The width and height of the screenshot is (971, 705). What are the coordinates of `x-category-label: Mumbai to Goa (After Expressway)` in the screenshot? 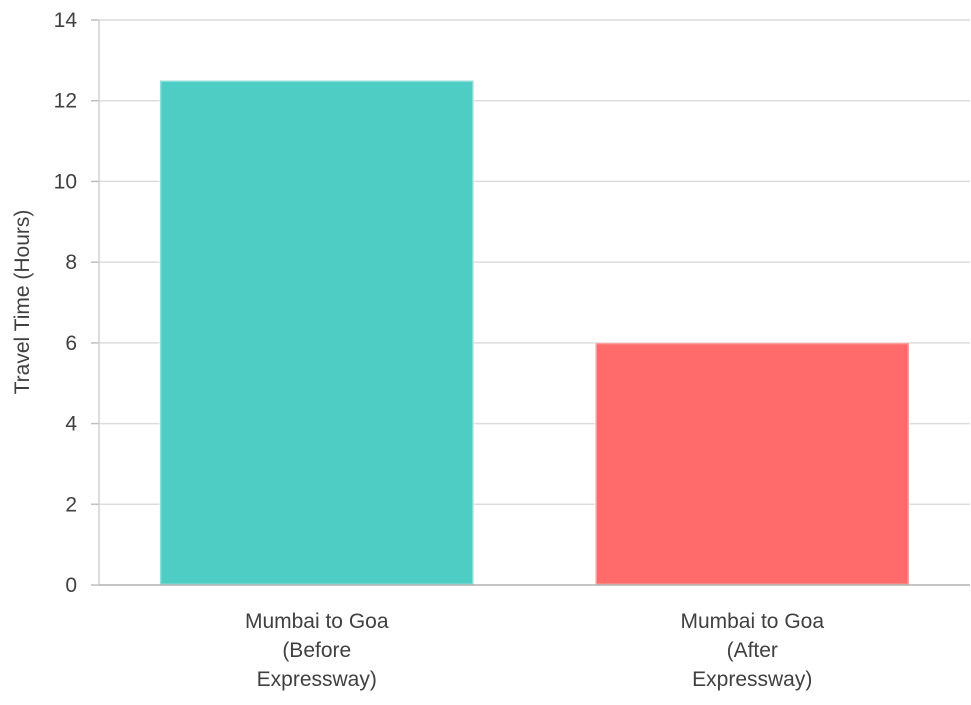 It's located at (752, 650).